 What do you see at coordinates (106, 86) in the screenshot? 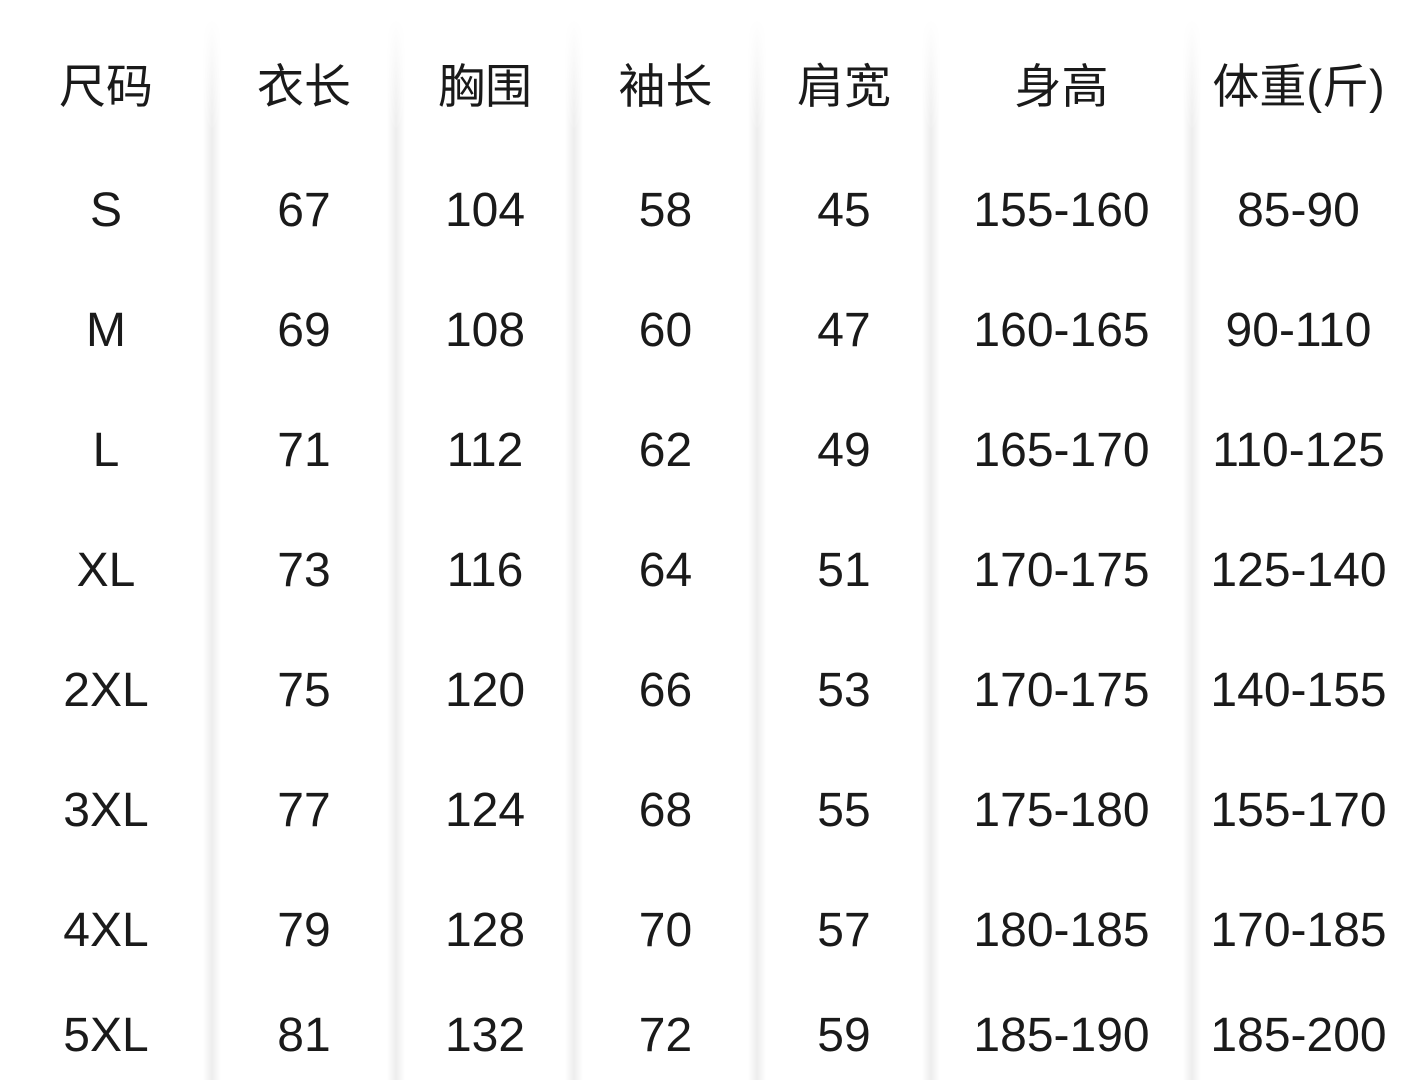
I see `column-header-0: 尺码` at bounding box center [106, 86].